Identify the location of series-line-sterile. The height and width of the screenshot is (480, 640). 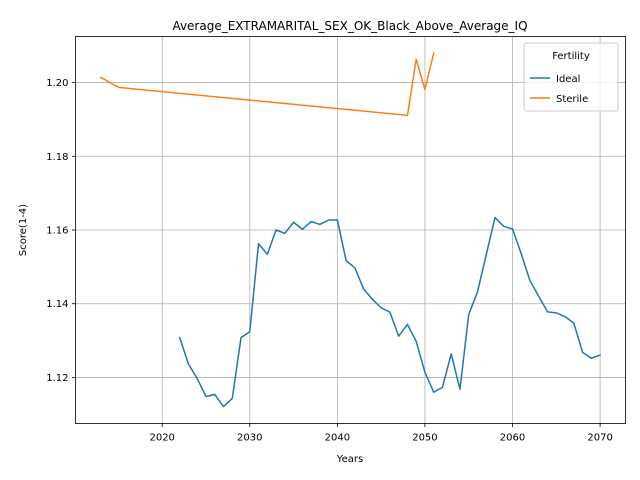
(267, 84).